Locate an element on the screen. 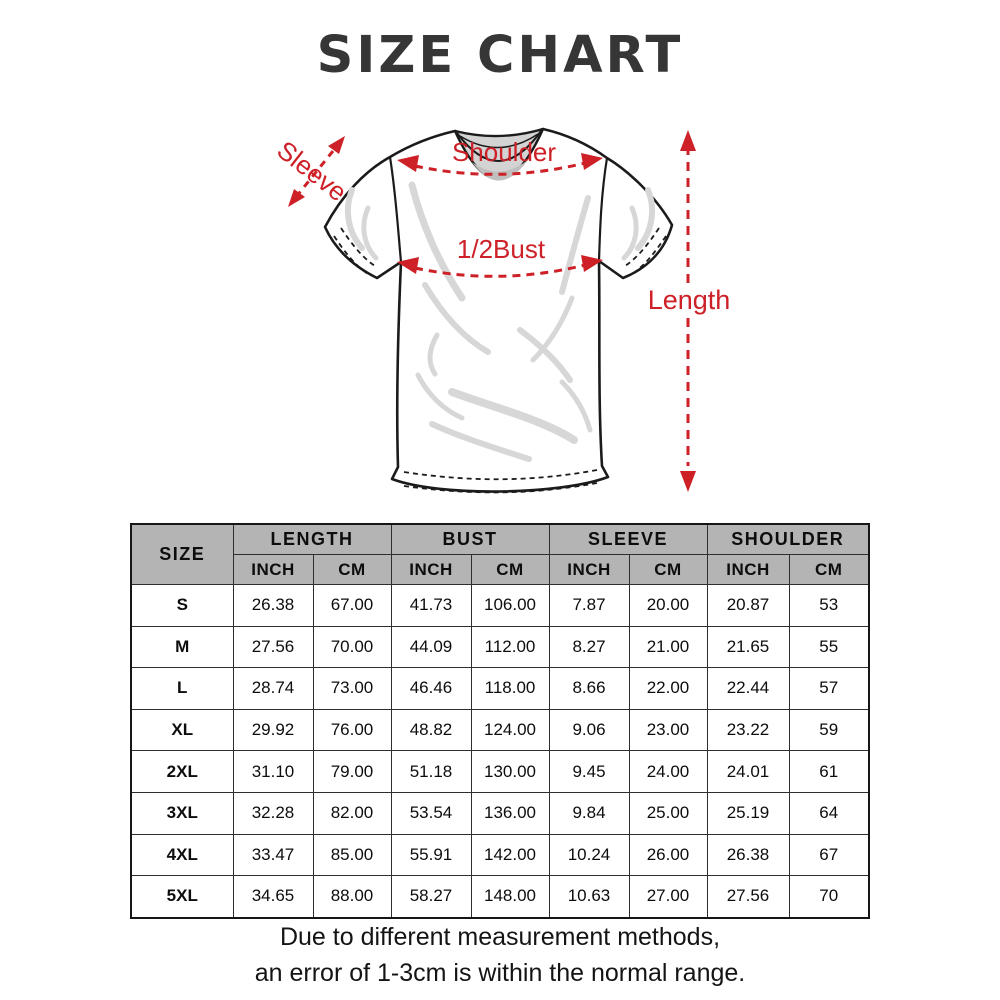  table-row: 2XL 31.10 79.00 51.18 130.00 9.45 24.00 24.01 61 is located at coordinates (500, 771).